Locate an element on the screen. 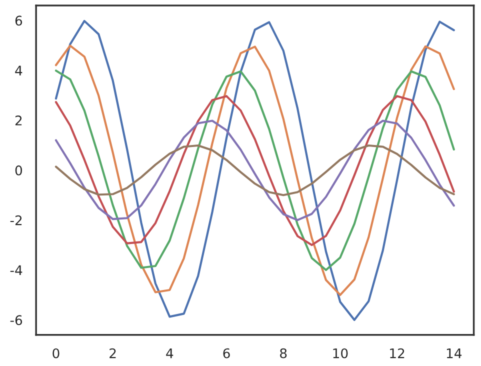 This screenshot has height=366, width=481. x-tick-label: 8 is located at coordinates (283, 353).